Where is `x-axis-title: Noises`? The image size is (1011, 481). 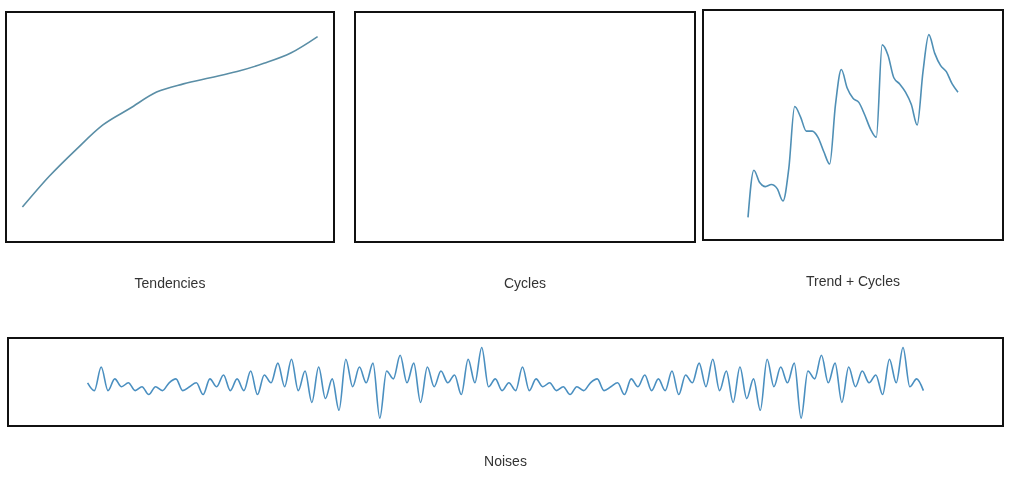
x-axis-title: Noises is located at coordinates (505, 461).